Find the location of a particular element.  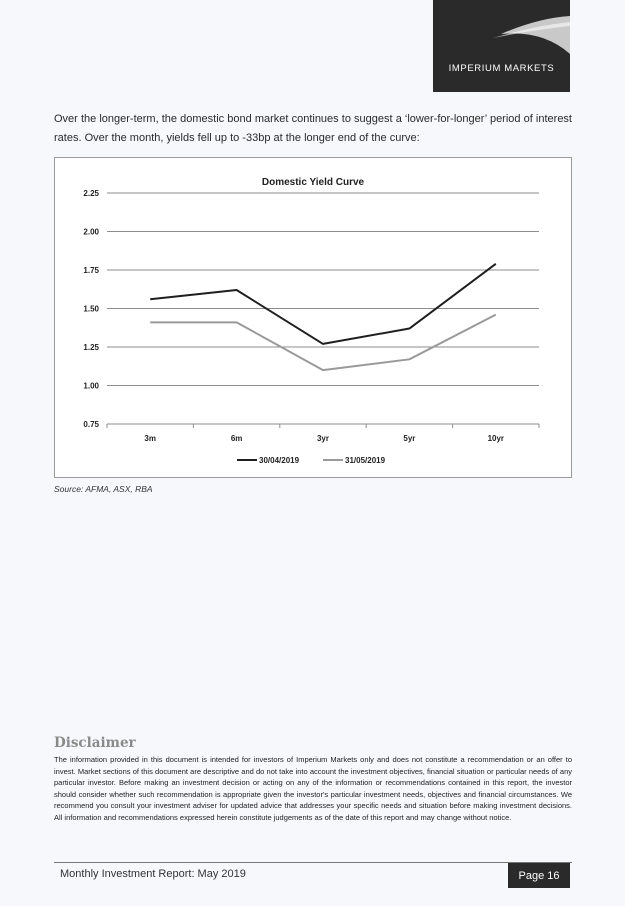

y-tick-label: 1.00 is located at coordinates (91, 386).